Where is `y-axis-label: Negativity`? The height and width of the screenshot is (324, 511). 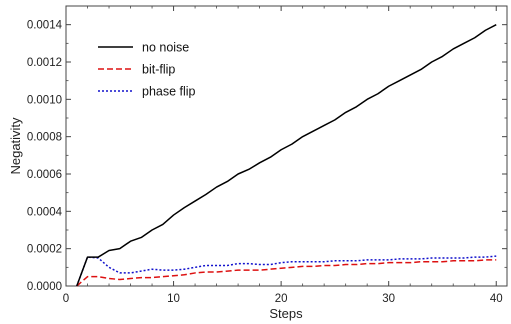 y-axis-label: Negativity is located at coordinates (15, 146).